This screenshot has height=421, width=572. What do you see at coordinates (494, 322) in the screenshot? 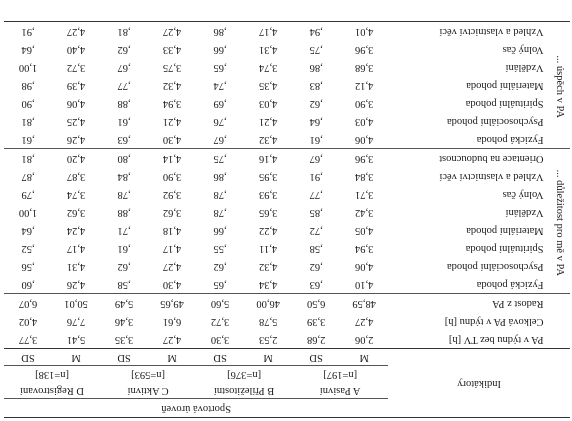
I see `row-label: Celková PA v týdnu [h]` at bounding box center [494, 322].